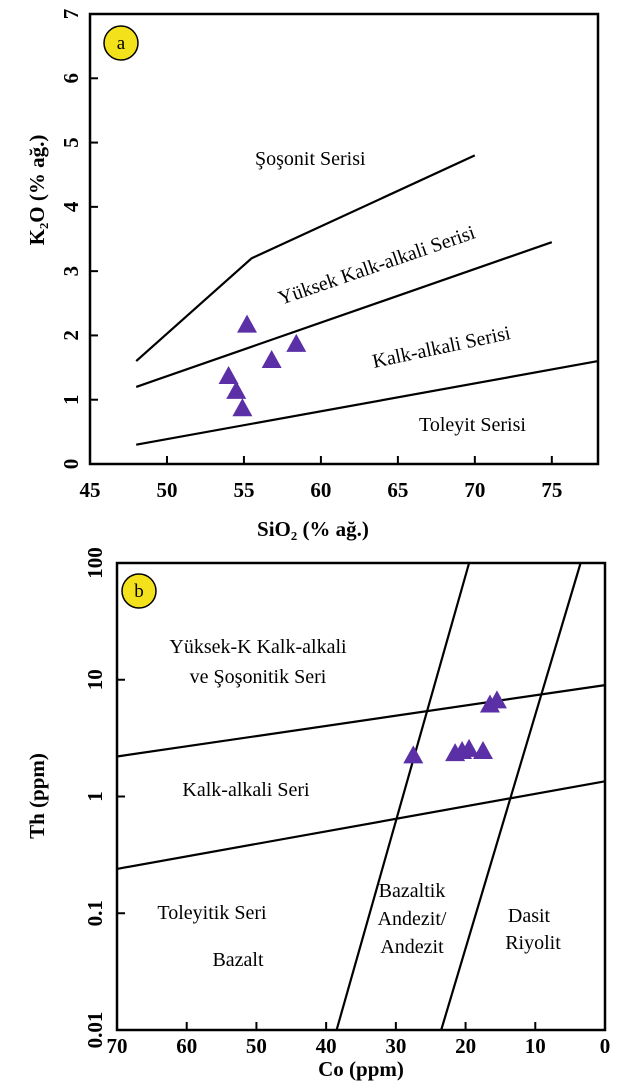  Describe the element at coordinates (455, 727) in the screenshot. I see `panel-b-data-points` at that location.